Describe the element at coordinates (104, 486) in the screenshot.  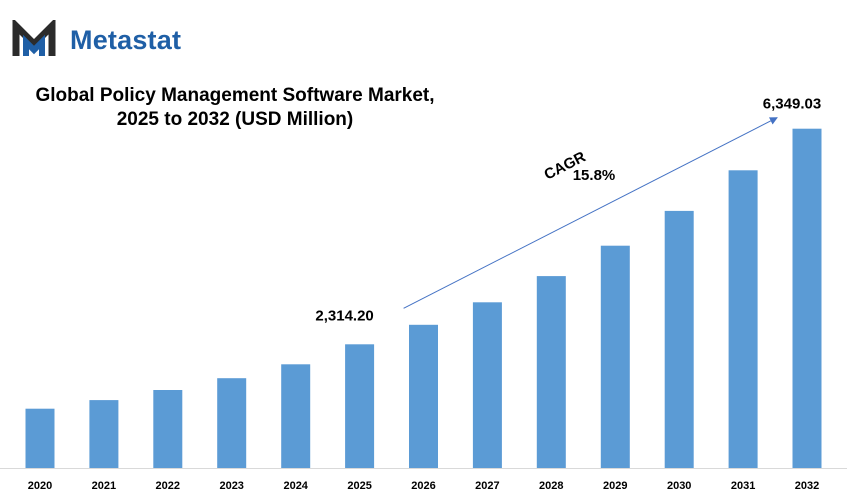
I see `x-tick-label-2021: 2021` at that location.